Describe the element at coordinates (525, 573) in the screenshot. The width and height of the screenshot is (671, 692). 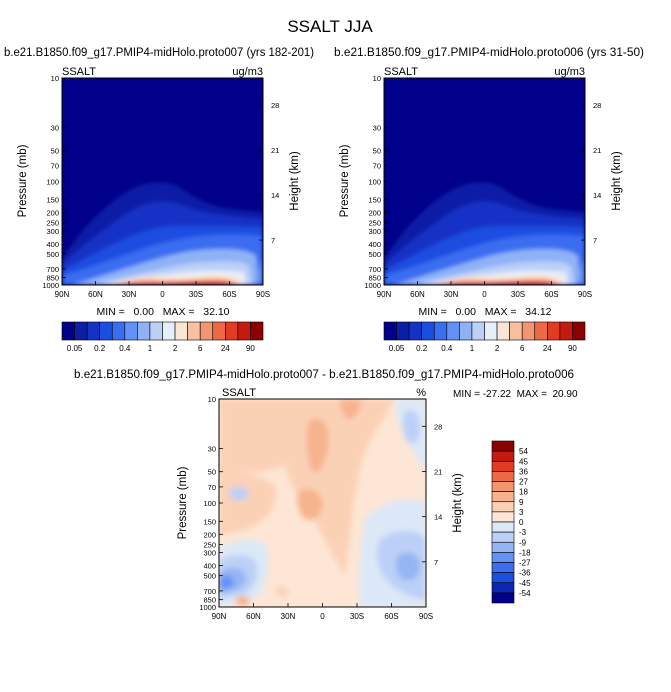
I see `colorbar-label: -36` at that location.